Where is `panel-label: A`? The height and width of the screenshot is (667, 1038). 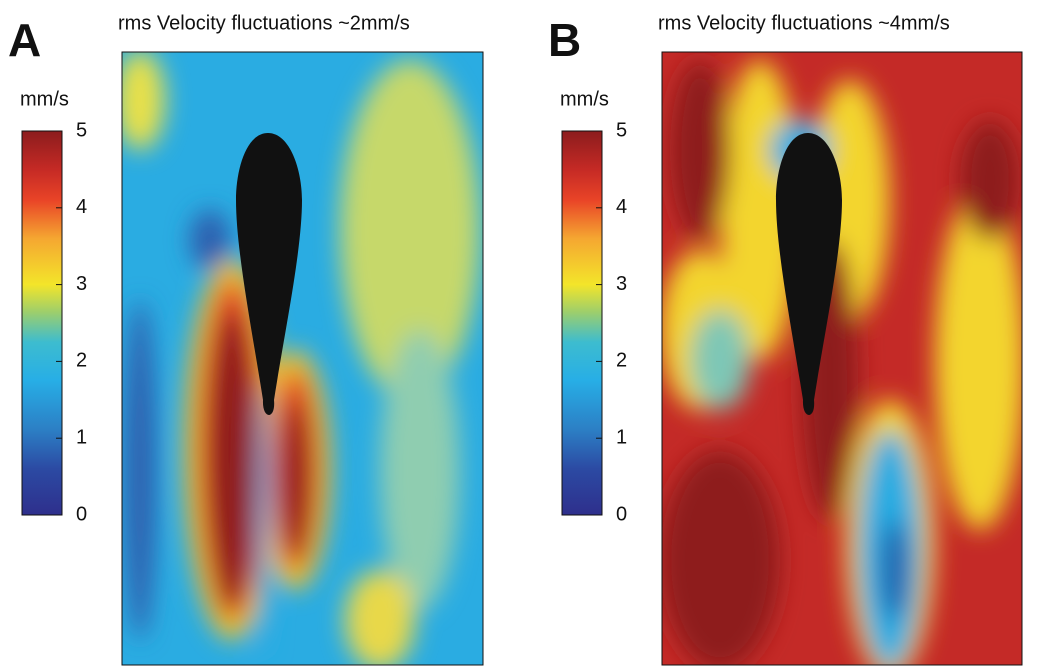 panel-label: A is located at coordinates (24, 40).